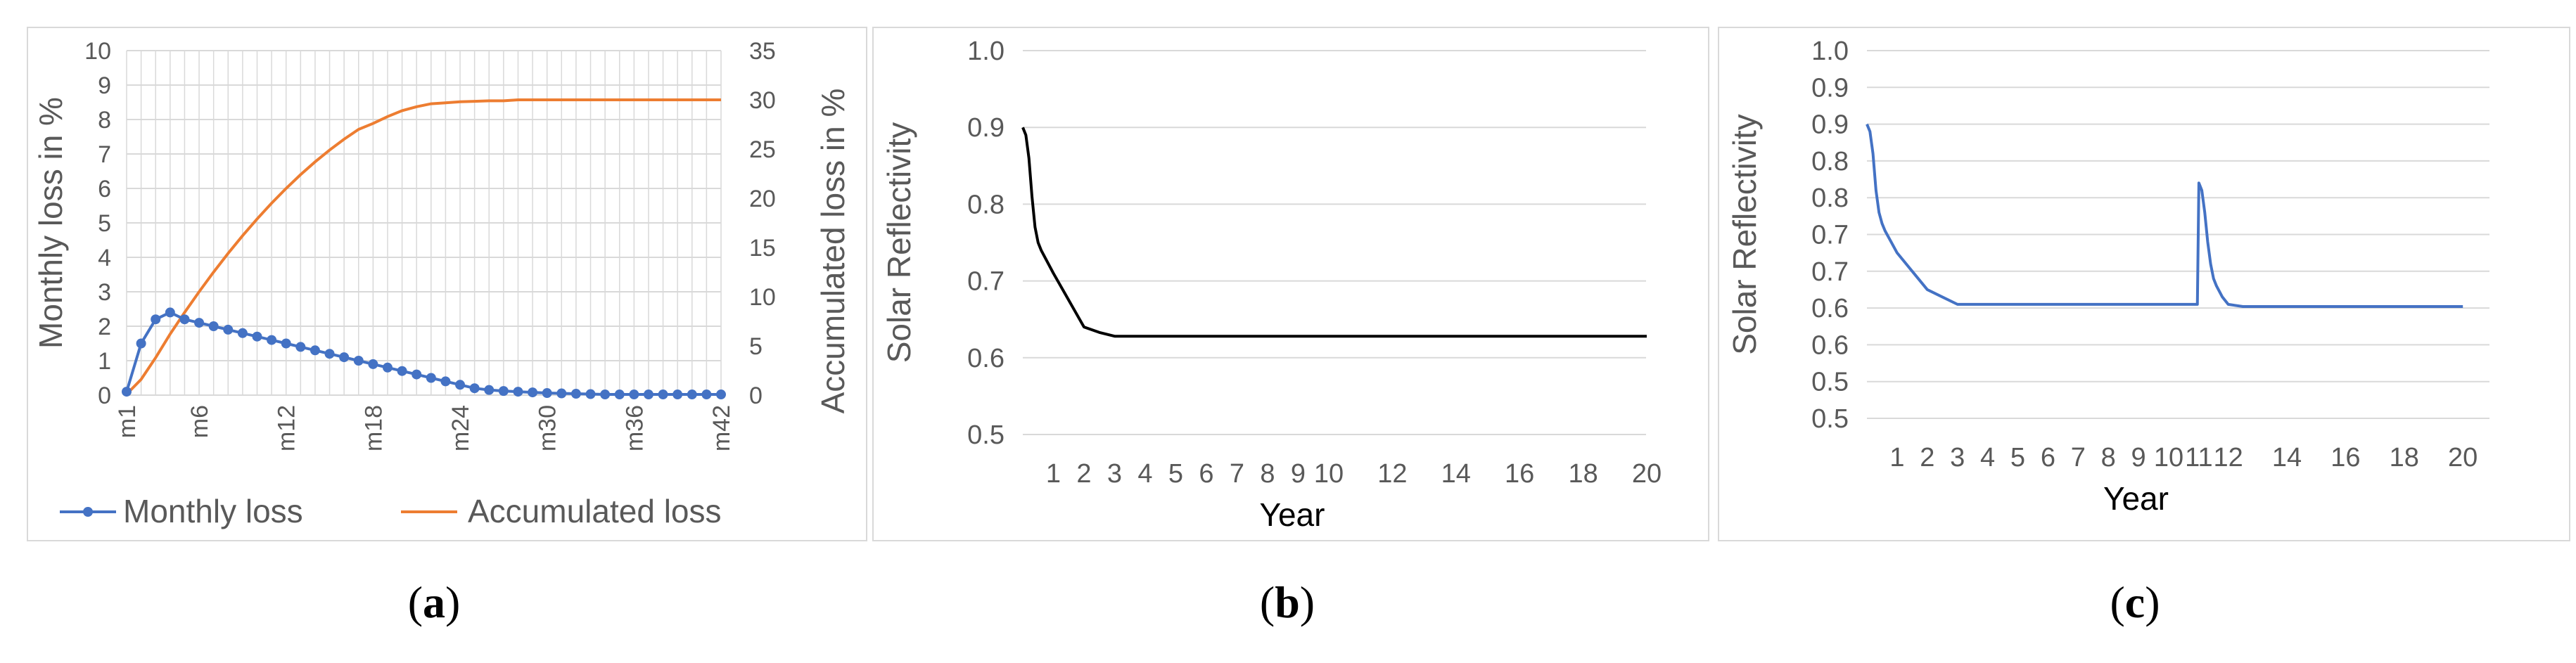 This screenshot has height=663, width=2576. Describe the element at coordinates (50, 223) in the screenshot. I see `y-axis-title: Monthly loss in %` at that location.